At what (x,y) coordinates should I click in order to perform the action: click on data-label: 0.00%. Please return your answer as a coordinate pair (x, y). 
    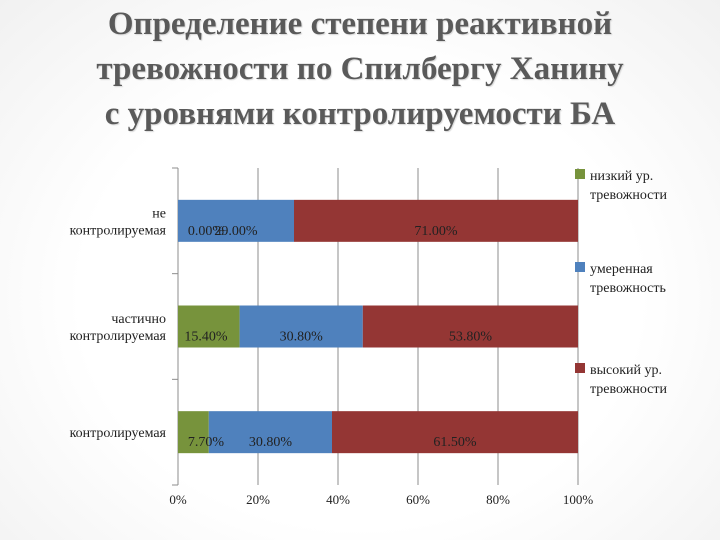
    Looking at the image, I should click on (206, 231).